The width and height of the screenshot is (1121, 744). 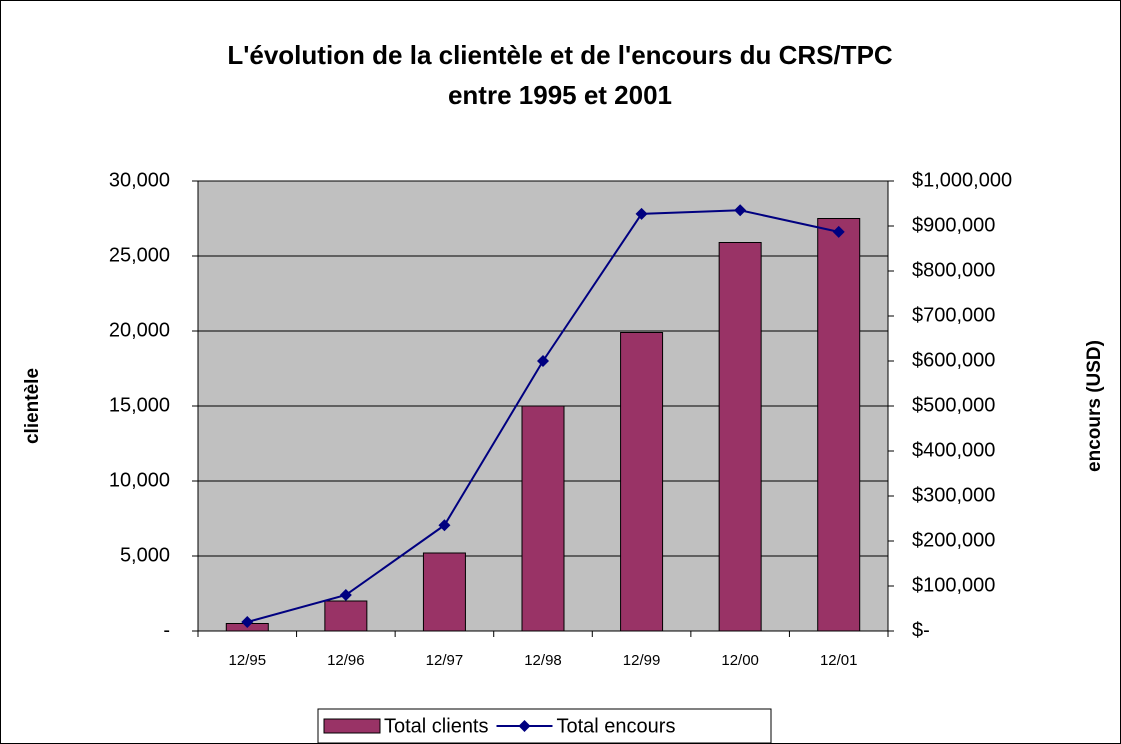 I want to click on y-tick-label: -, so click(x=166, y=630).